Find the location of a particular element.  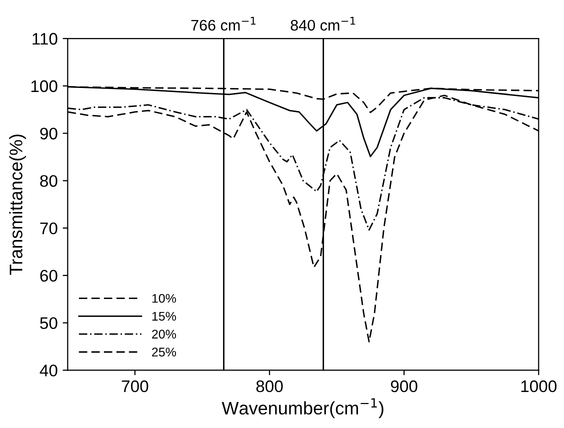

x-axis-title: Wavenumber(cm$^{−1}$) is located at coordinates (303, 408).